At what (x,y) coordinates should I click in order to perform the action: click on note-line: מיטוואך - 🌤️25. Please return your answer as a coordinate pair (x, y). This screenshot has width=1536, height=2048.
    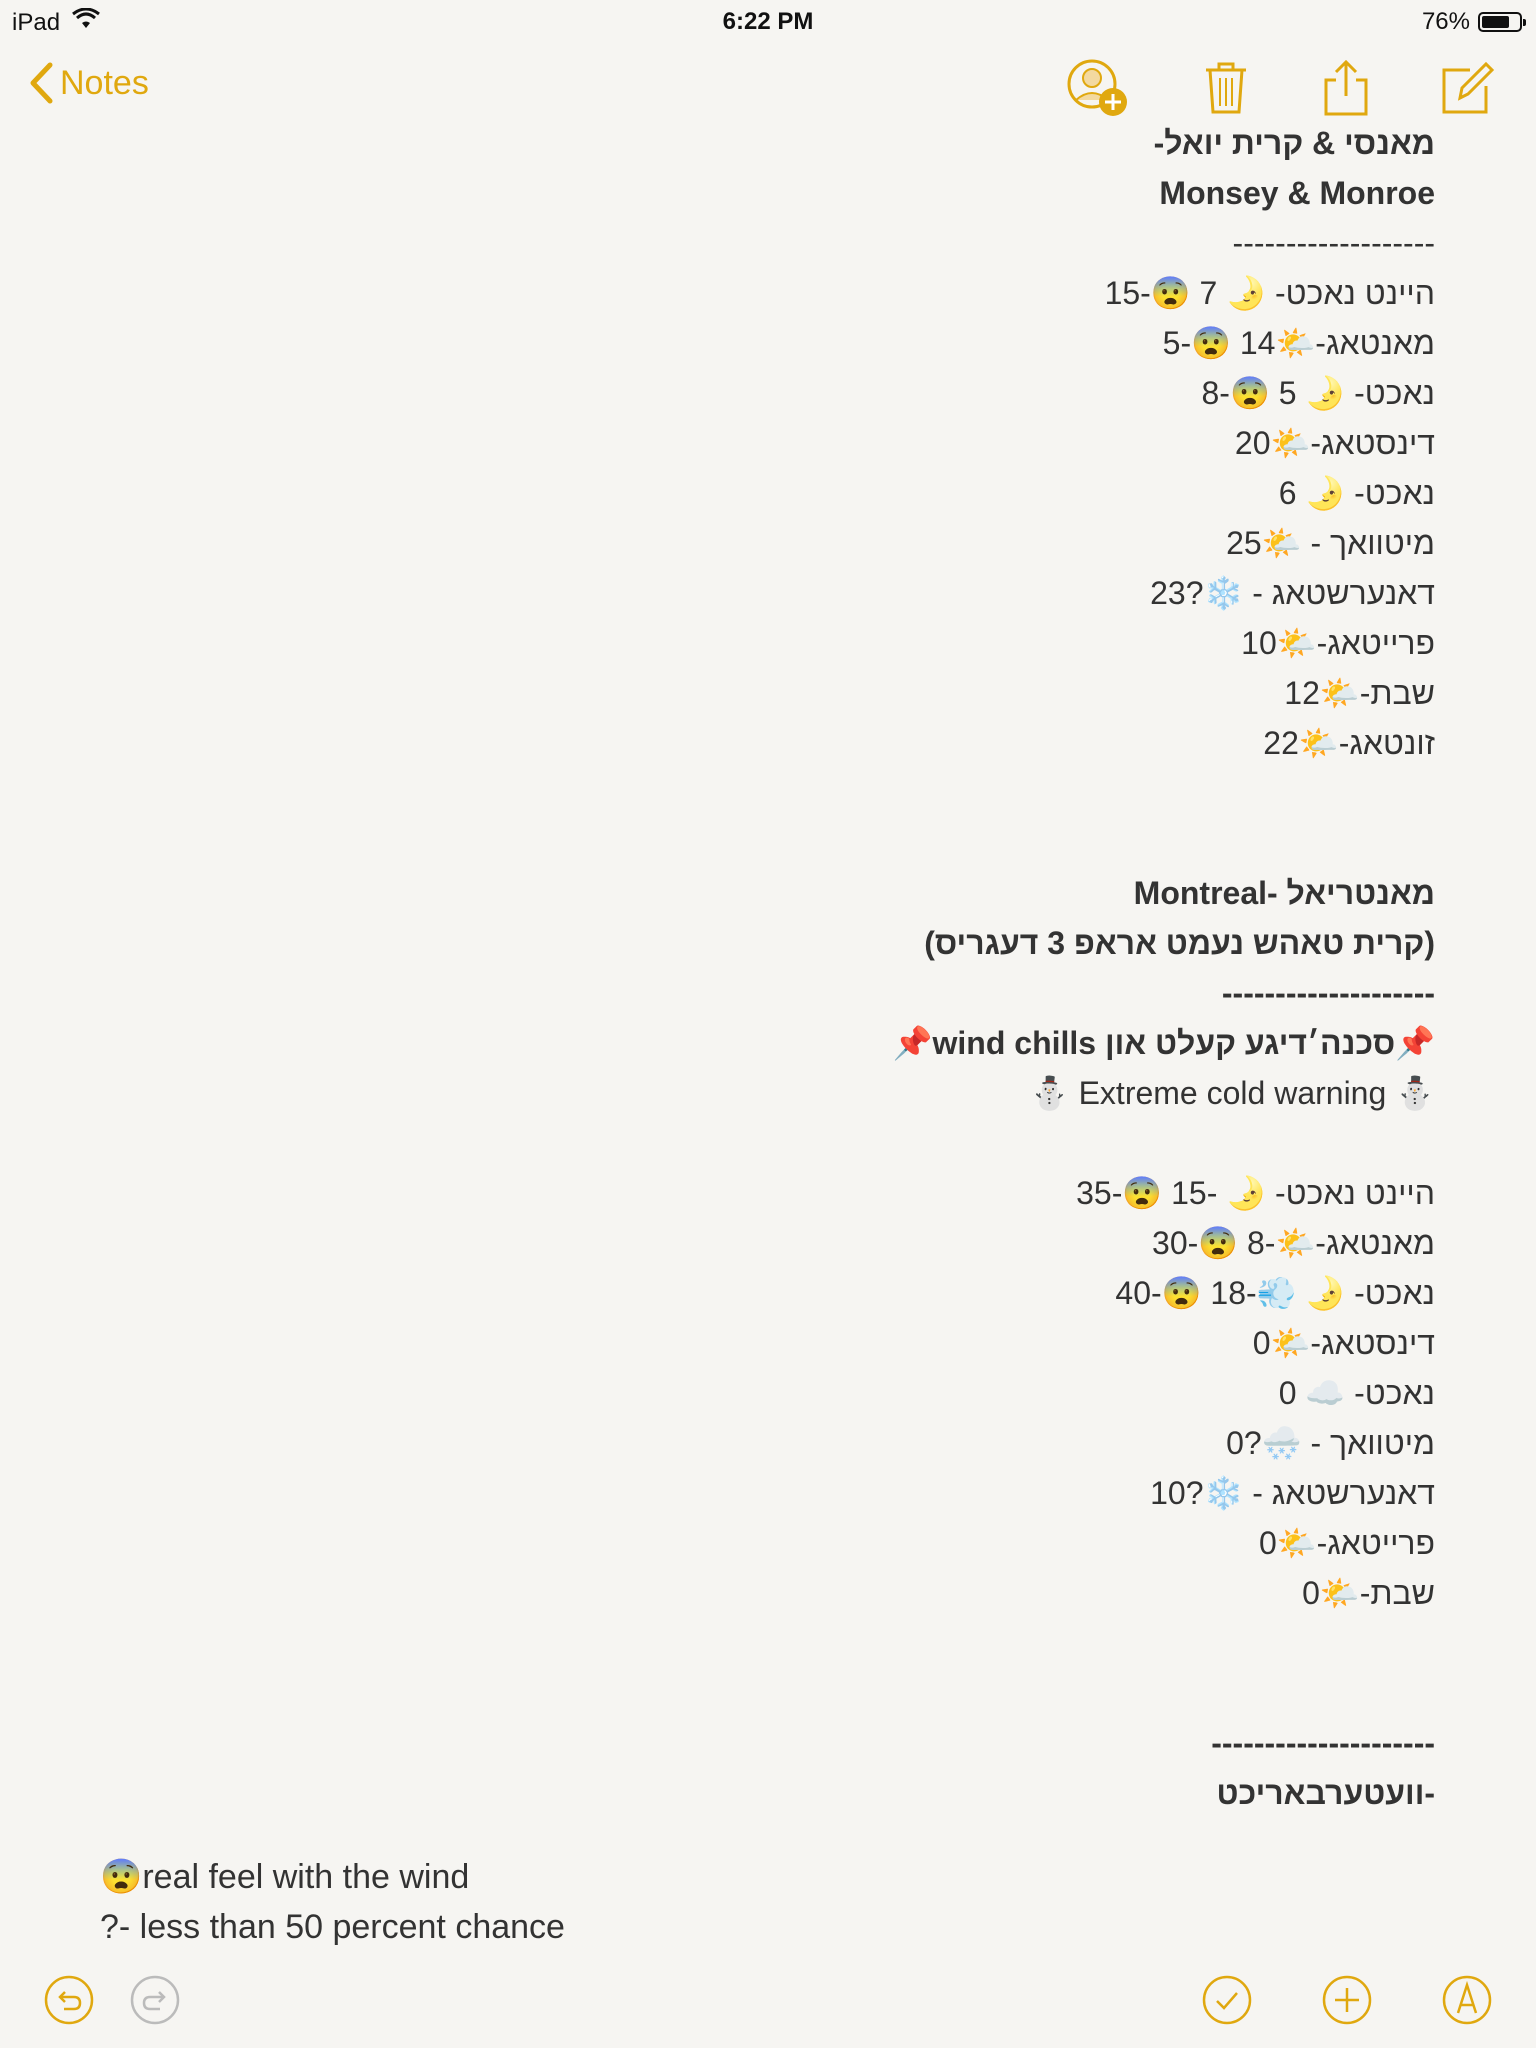
    Looking at the image, I should click on (1330, 543).